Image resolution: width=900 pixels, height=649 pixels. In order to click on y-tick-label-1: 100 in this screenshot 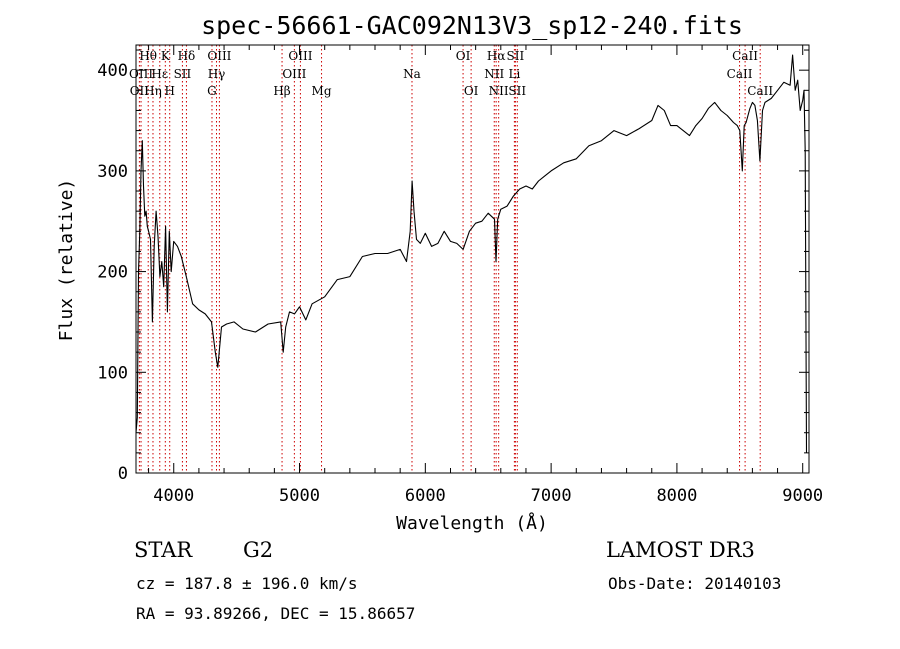, I will do `click(112, 373)`.